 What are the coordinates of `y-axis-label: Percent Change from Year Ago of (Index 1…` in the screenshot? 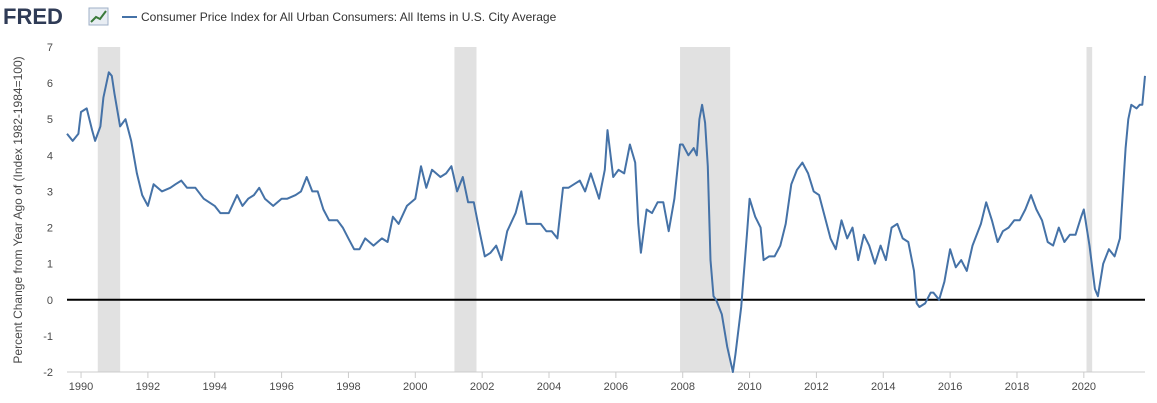 It's located at (18, 209).